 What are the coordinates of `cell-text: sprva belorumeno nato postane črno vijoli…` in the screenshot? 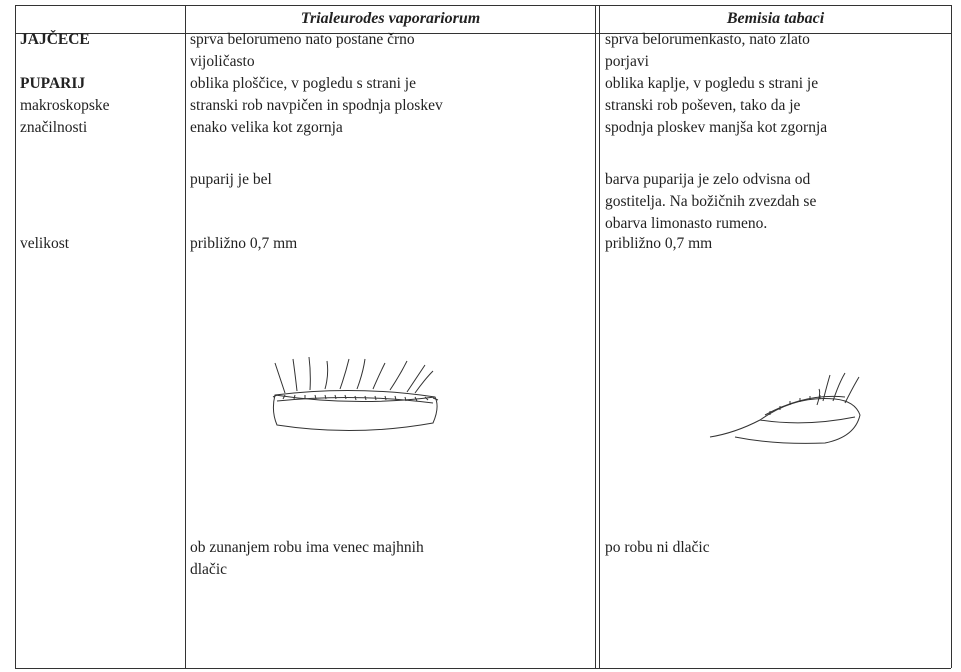 It's located at (302, 51).